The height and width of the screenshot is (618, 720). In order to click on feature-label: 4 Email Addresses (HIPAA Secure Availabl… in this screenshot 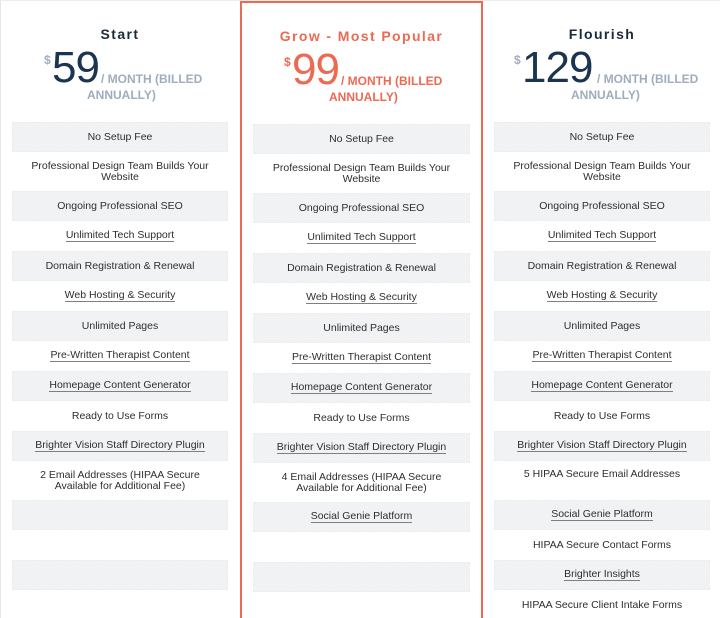, I will do `click(361, 482)`.